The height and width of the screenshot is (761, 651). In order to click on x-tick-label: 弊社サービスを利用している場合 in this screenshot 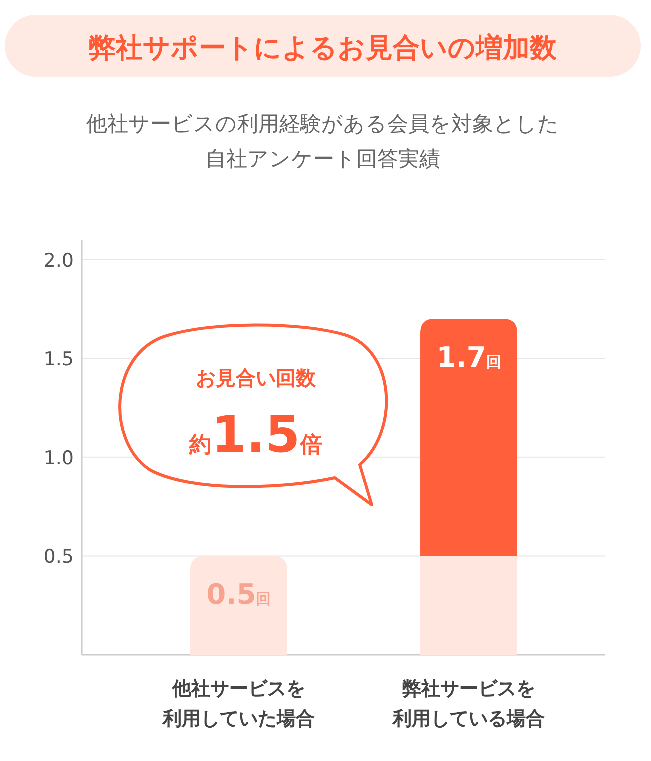, I will do `click(469, 704)`.